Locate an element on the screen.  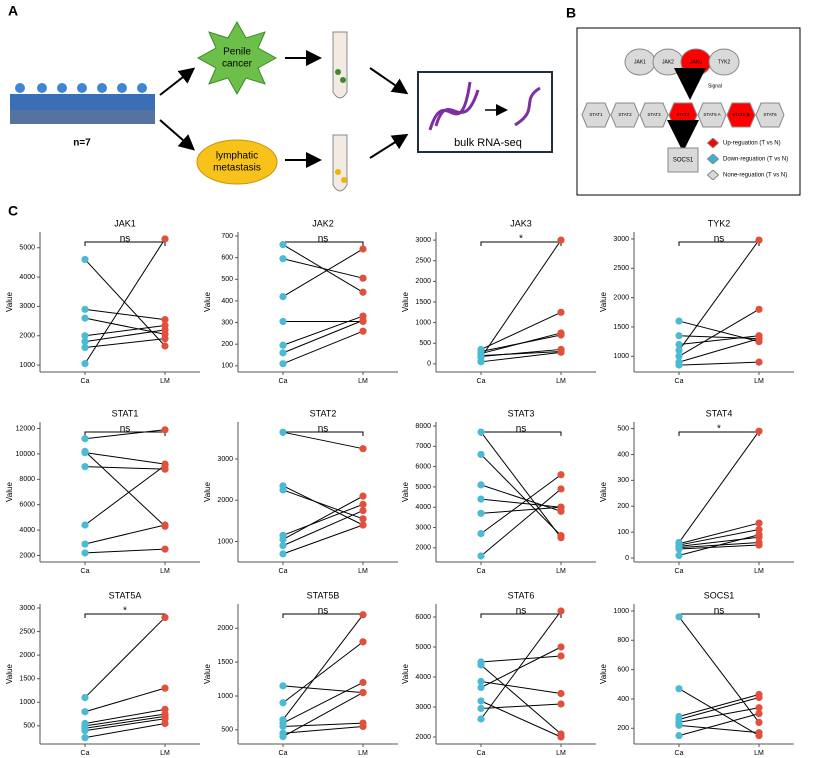
y-tick-label: 100 is located at coordinates (227, 366).